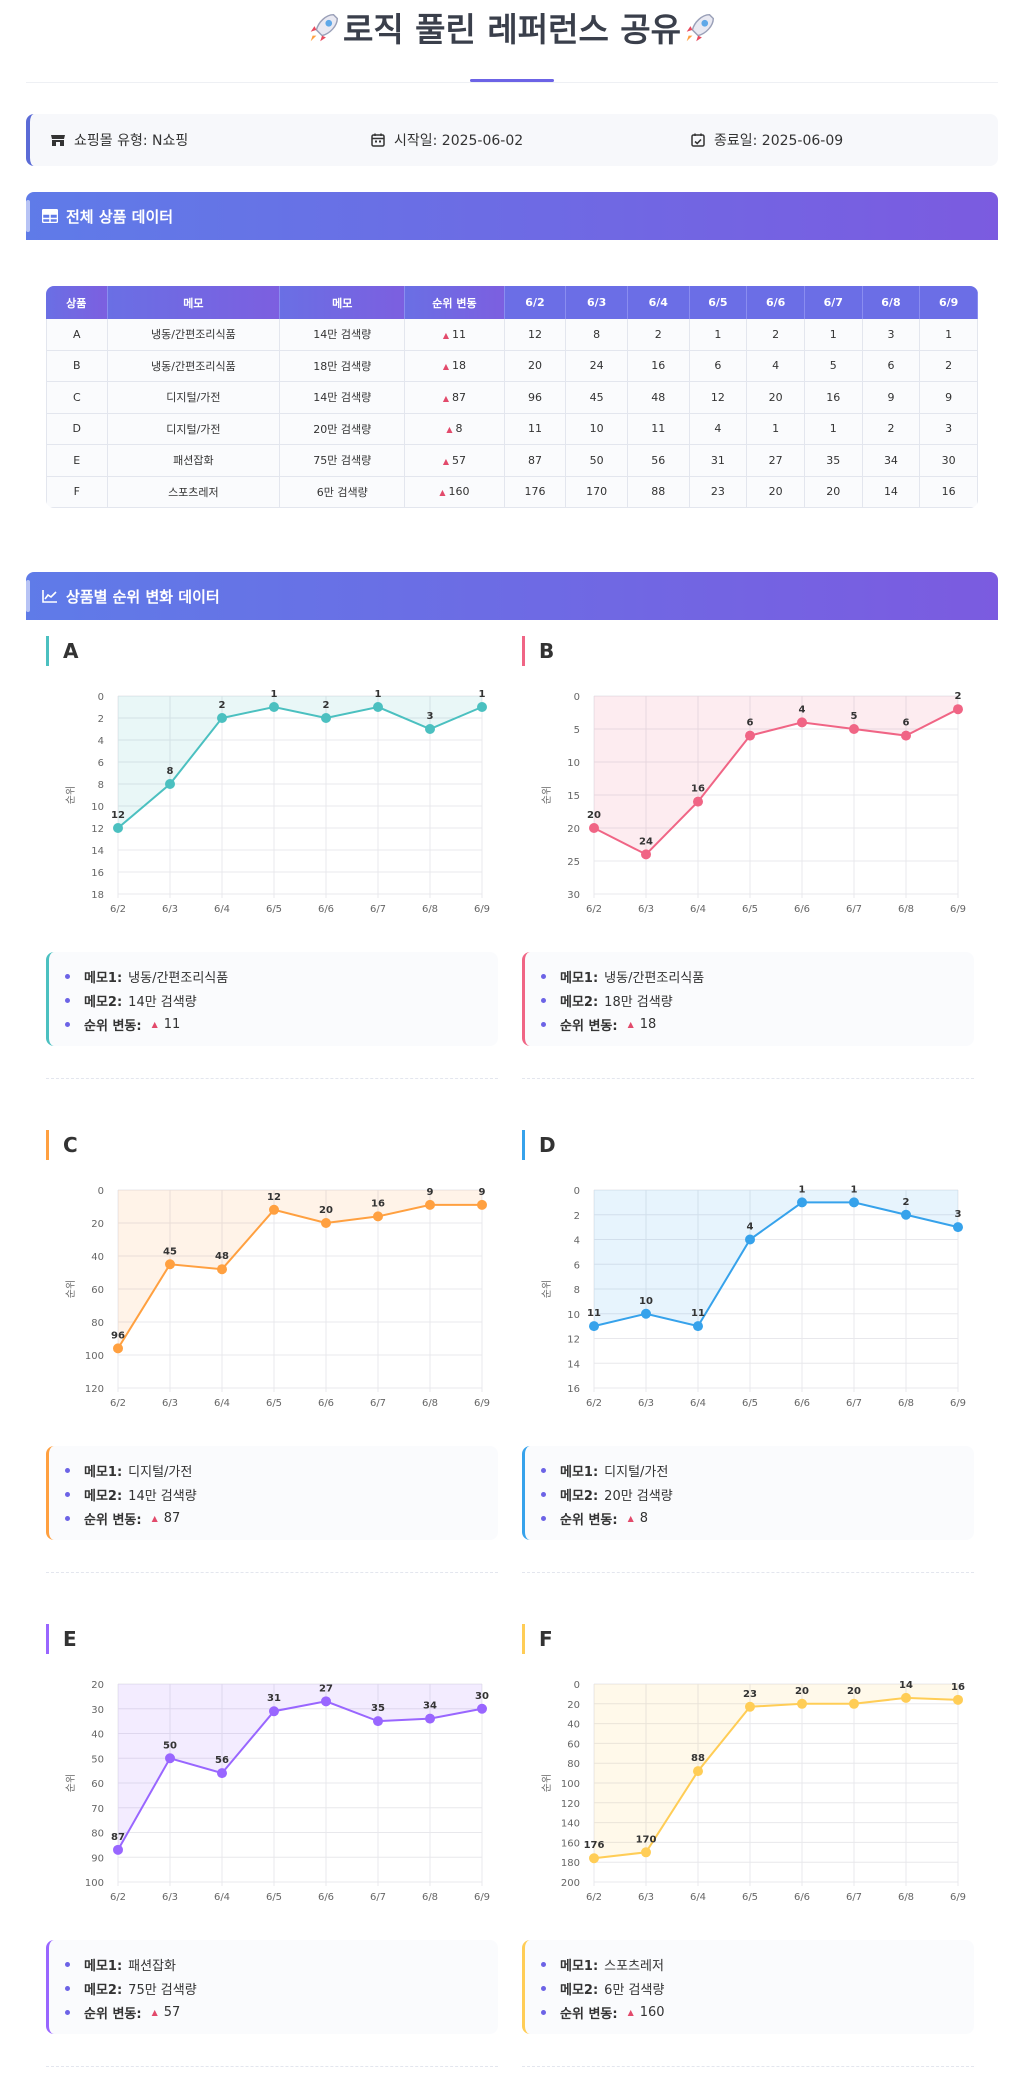  Describe the element at coordinates (573, 1315) in the screenshot. I see `y-tick-label: 10` at that location.